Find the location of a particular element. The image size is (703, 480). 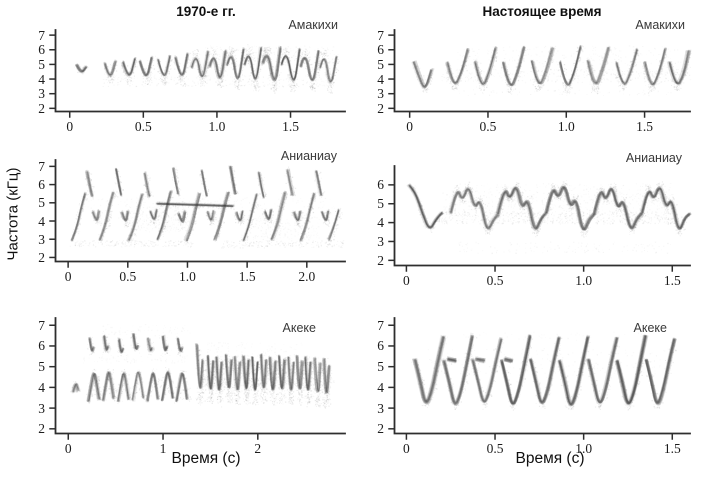

x-tick-label: 2 is located at coordinates (258, 448).